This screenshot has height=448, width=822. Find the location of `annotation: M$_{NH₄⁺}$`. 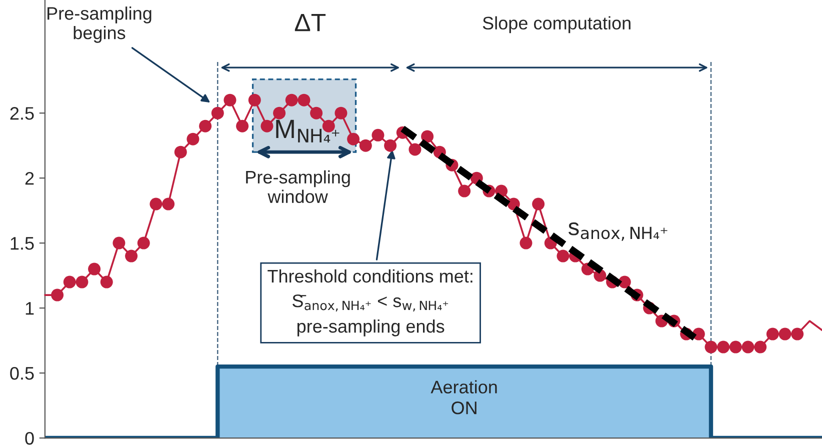

annotation: M$_{NH₄⁺}$ is located at coordinates (308, 131).